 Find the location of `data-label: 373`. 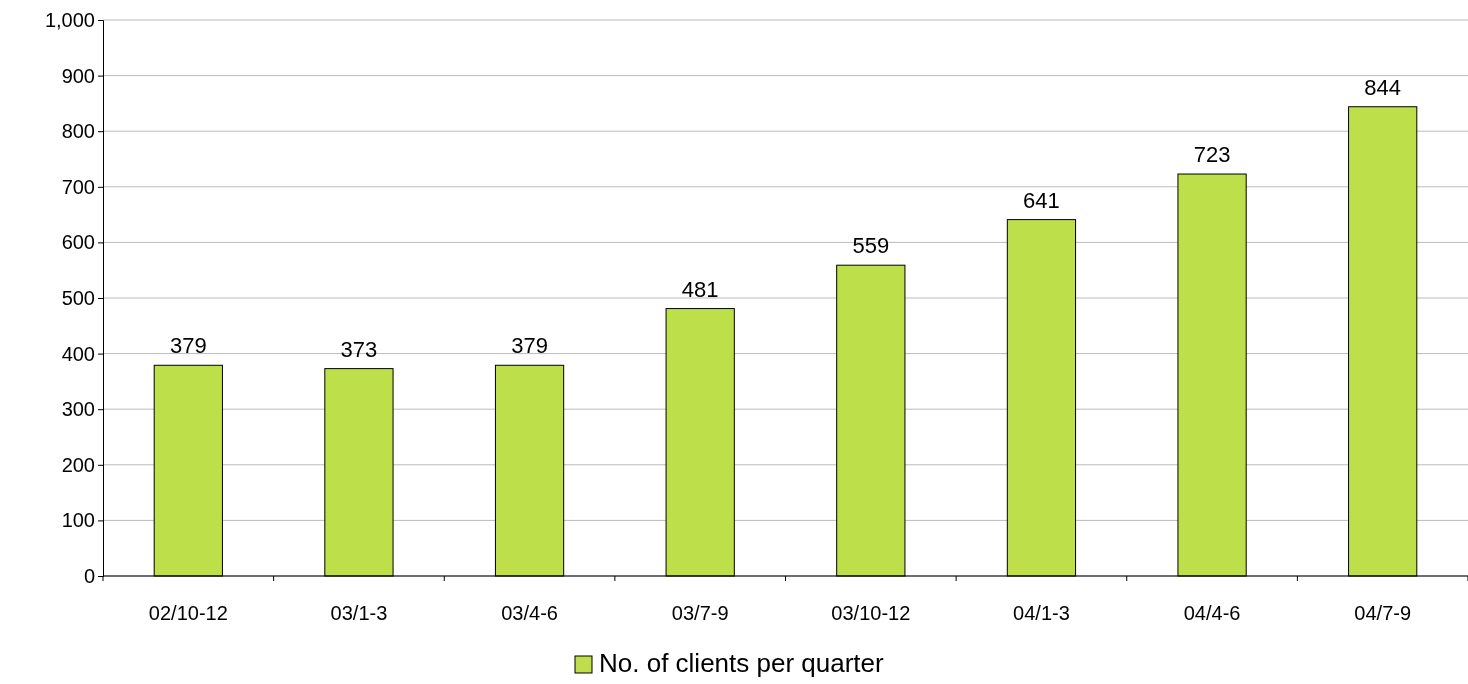

data-label: 373 is located at coordinates (359, 349).